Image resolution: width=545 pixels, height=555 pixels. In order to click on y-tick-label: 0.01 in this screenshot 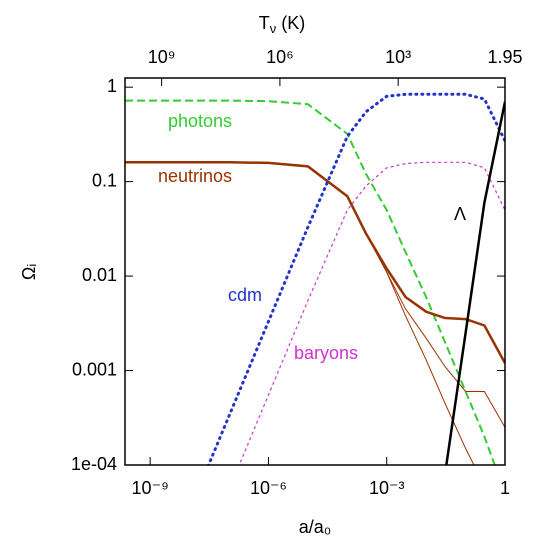, I will do `click(99, 275)`.